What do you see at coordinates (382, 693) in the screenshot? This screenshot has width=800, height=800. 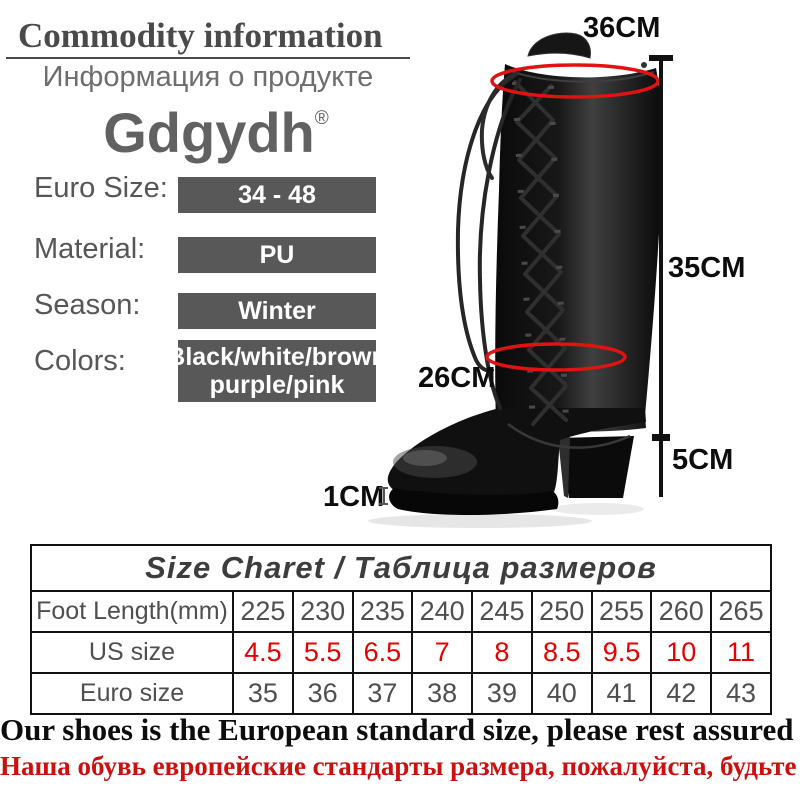 I see `table-cell: 37` at bounding box center [382, 693].